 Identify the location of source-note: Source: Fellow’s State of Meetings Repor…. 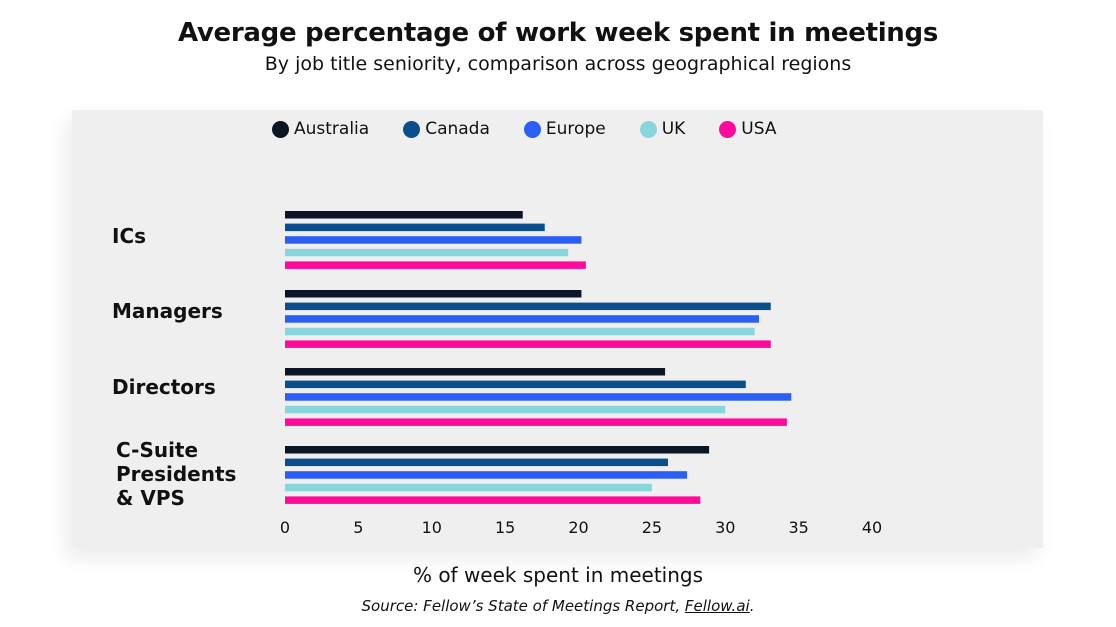
(558, 606).